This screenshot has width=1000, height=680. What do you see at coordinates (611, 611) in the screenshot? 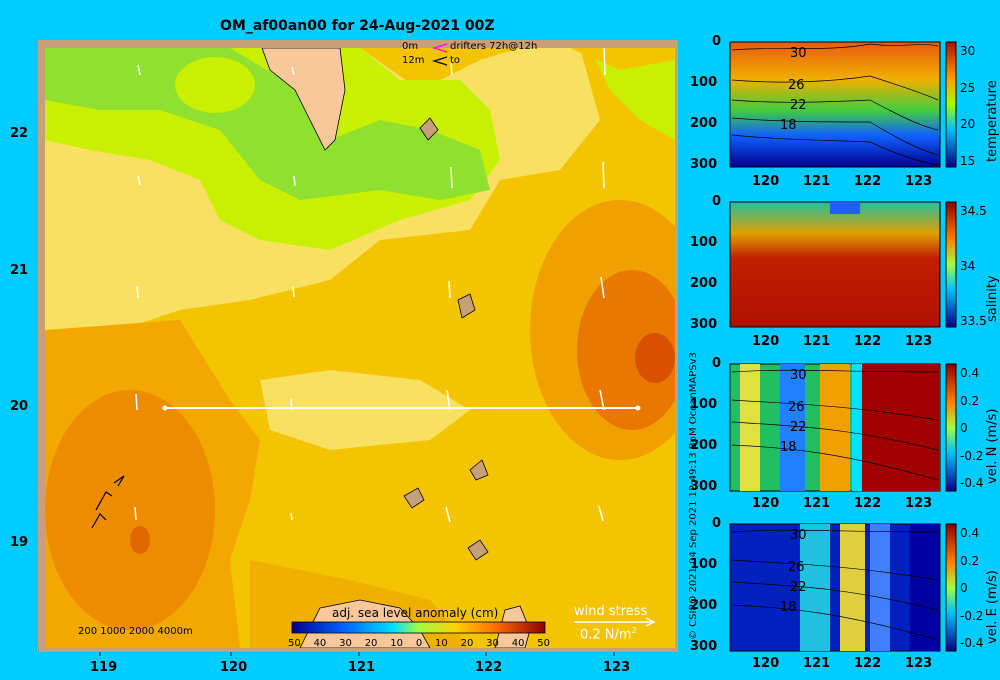
I see `wind-stress-label: wind stress` at bounding box center [611, 611].